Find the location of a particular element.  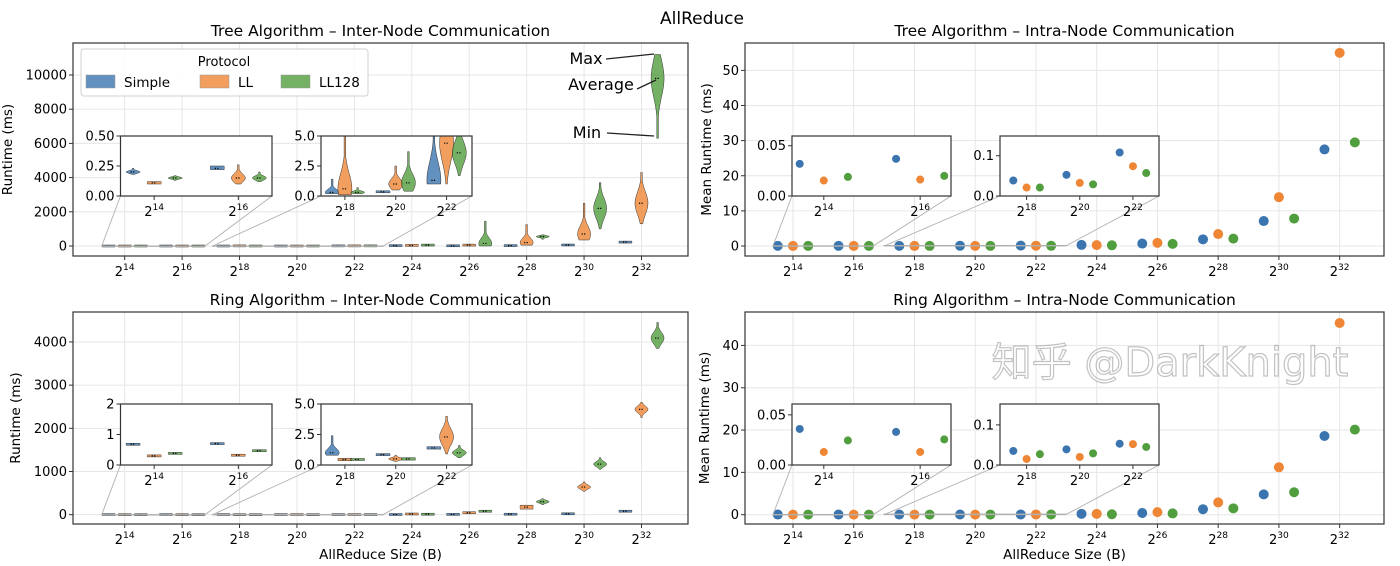

x-tick-label: 216 is located at coordinates (920, 480).